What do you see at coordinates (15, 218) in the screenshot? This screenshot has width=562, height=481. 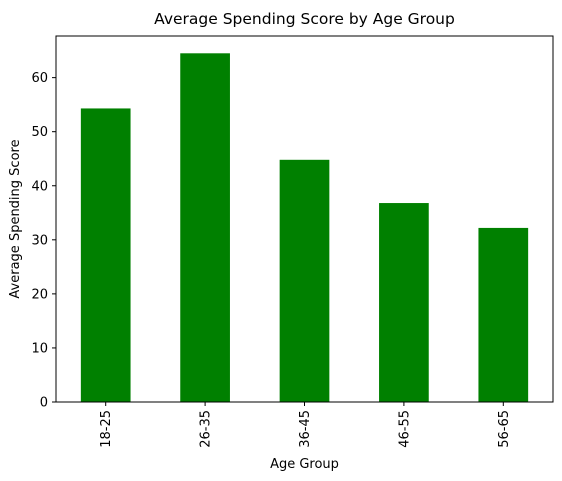 I see `y-axis-title: Average Spending Score` at bounding box center [15, 218].